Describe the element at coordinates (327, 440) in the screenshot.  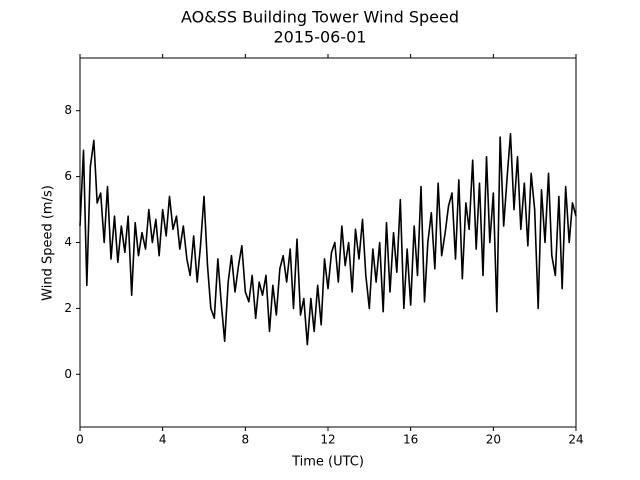
I see `x-tick-label: 12` at that location.